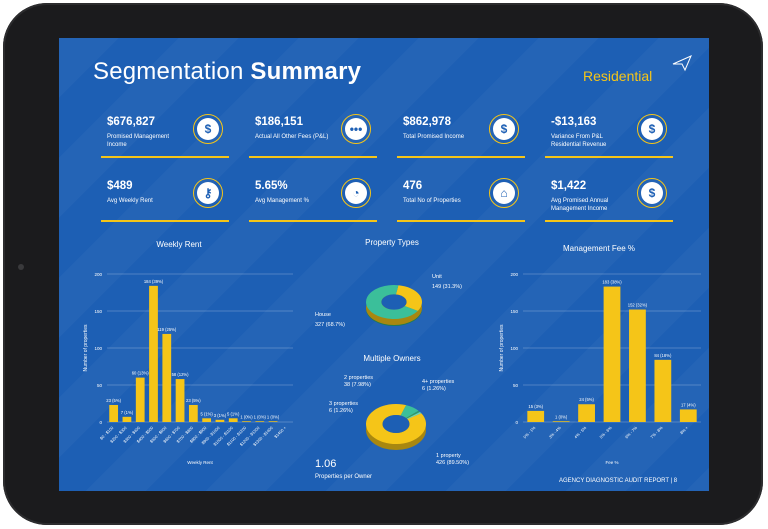 This screenshot has height=529, width=768. Describe the element at coordinates (282, 201) in the screenshot. I see `kpi-label: Avg Management %` at that location.